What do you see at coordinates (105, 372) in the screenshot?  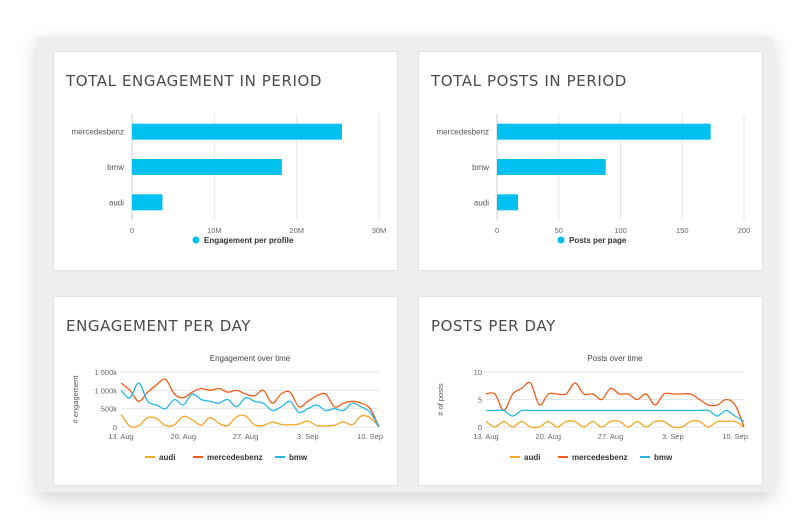 I see `y-tick-label: 1 500k` at bounding box center [105, 372].